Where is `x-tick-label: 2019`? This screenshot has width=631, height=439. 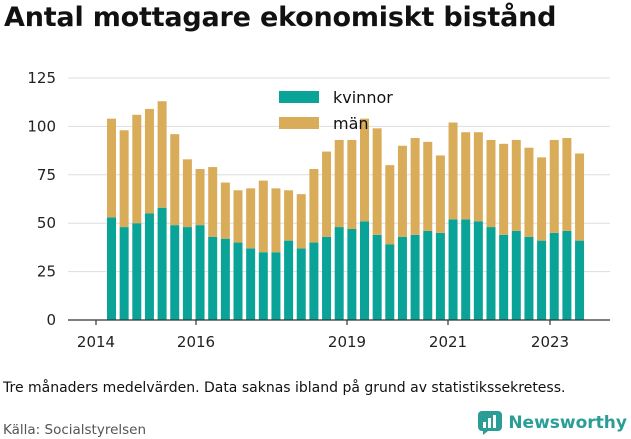
x-tick-label: 2019 is located at coordinates (347, 342).